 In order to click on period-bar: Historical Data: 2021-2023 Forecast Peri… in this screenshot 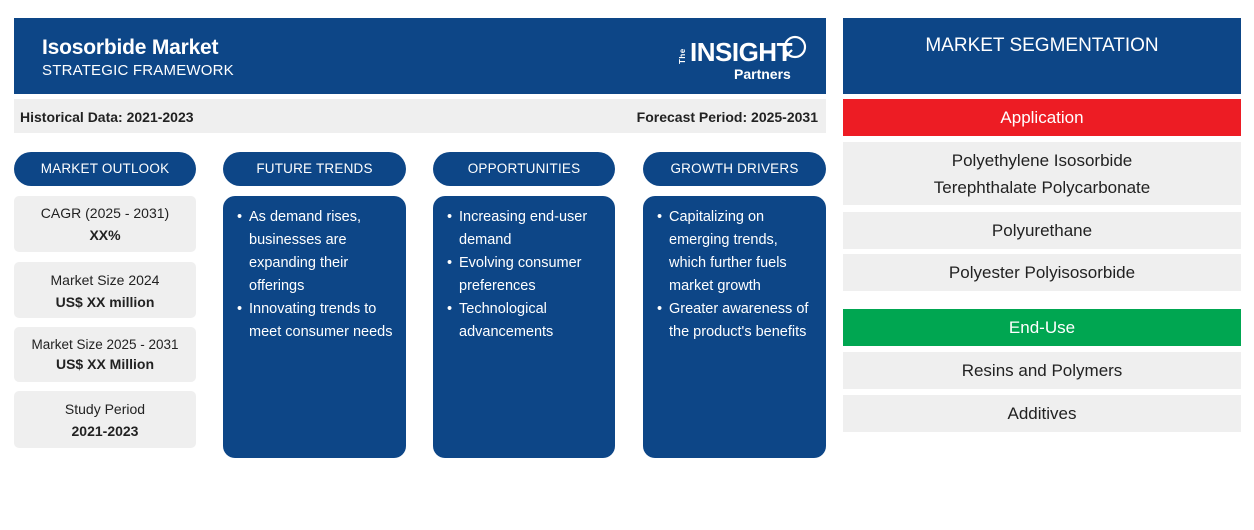, I will do `click(420, 116)`.